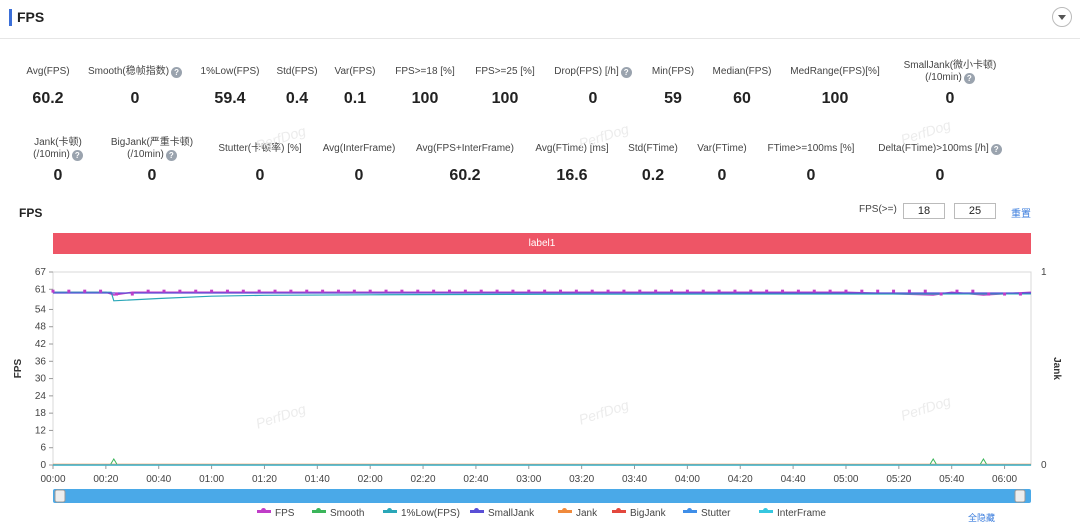 This screenshot has height=524, width=1080. Describe the element at coordinates (41, 272) in the screenshot. I see `y-tick-label: 67` at that location.